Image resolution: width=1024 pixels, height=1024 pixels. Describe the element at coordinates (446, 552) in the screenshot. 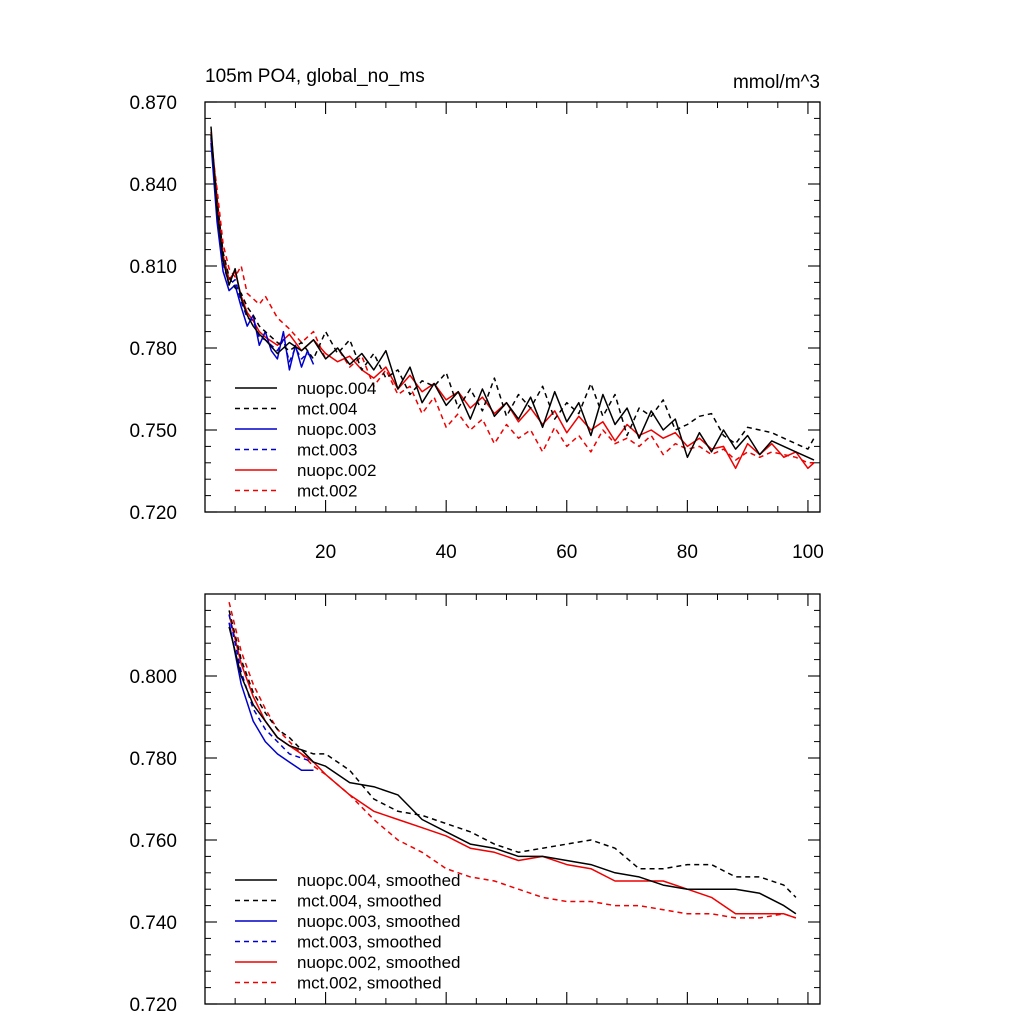

I see `x-tick-label: 40` at that location.